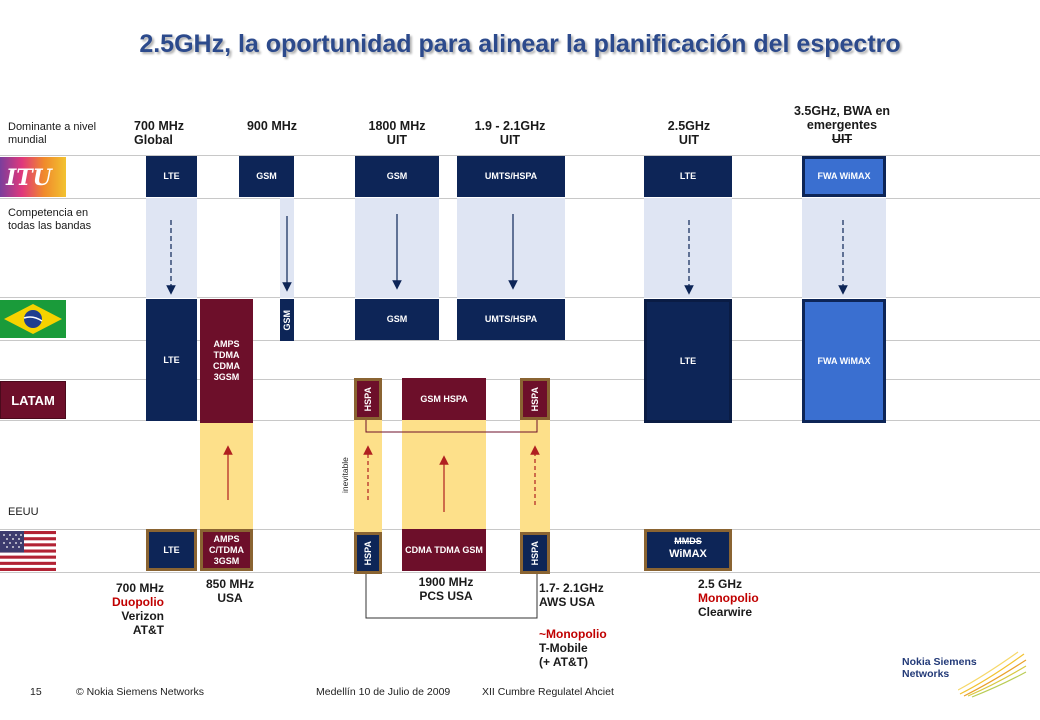  What do you see at coordinates (397, 140) in the screenshot?
I see `header-1800-line2: UIT` at bounding box center [397, 140].